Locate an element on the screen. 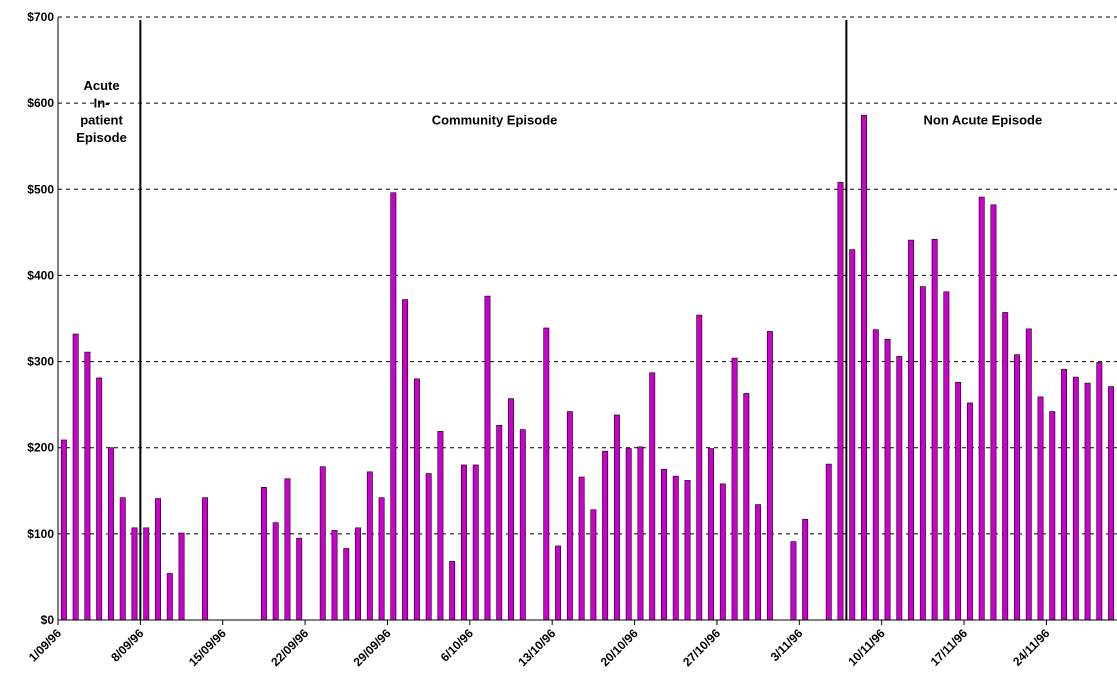  x-tick-label: 27/10/96 is located at coordinates (701, 647).